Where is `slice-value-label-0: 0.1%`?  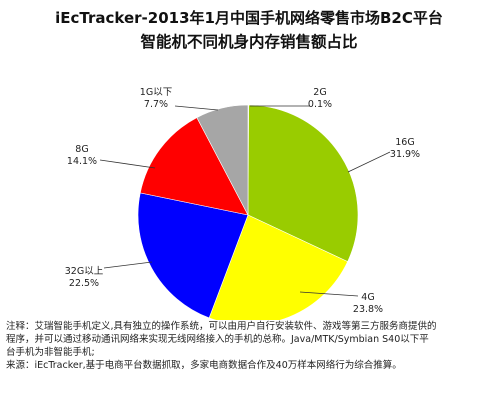
slice-value-label-0: 0.1% is located at coordinates (320, 104).